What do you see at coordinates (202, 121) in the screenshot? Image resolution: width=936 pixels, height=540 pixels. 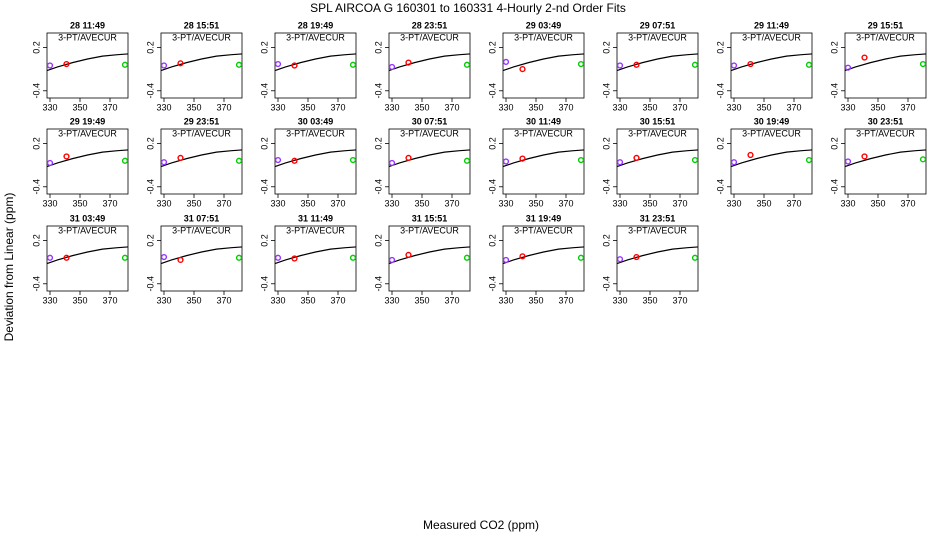 I see `panel-title: 29 23:51` at bounding box center [202, 121].